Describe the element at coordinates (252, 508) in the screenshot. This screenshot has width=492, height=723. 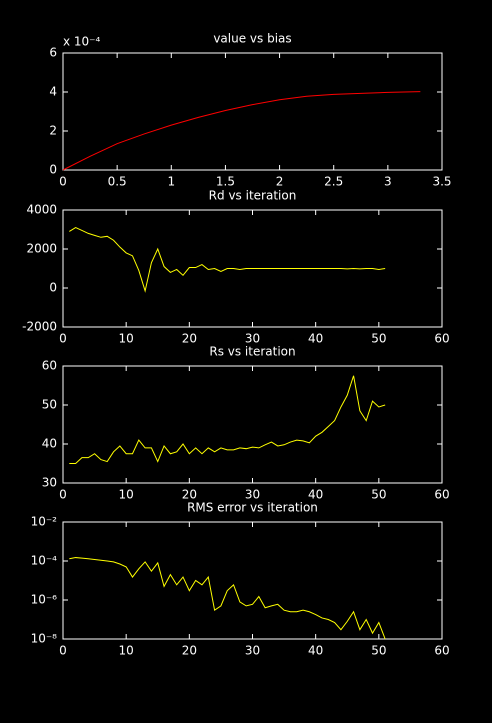
I see `chart-title: RMS error vs iteration` at that location.